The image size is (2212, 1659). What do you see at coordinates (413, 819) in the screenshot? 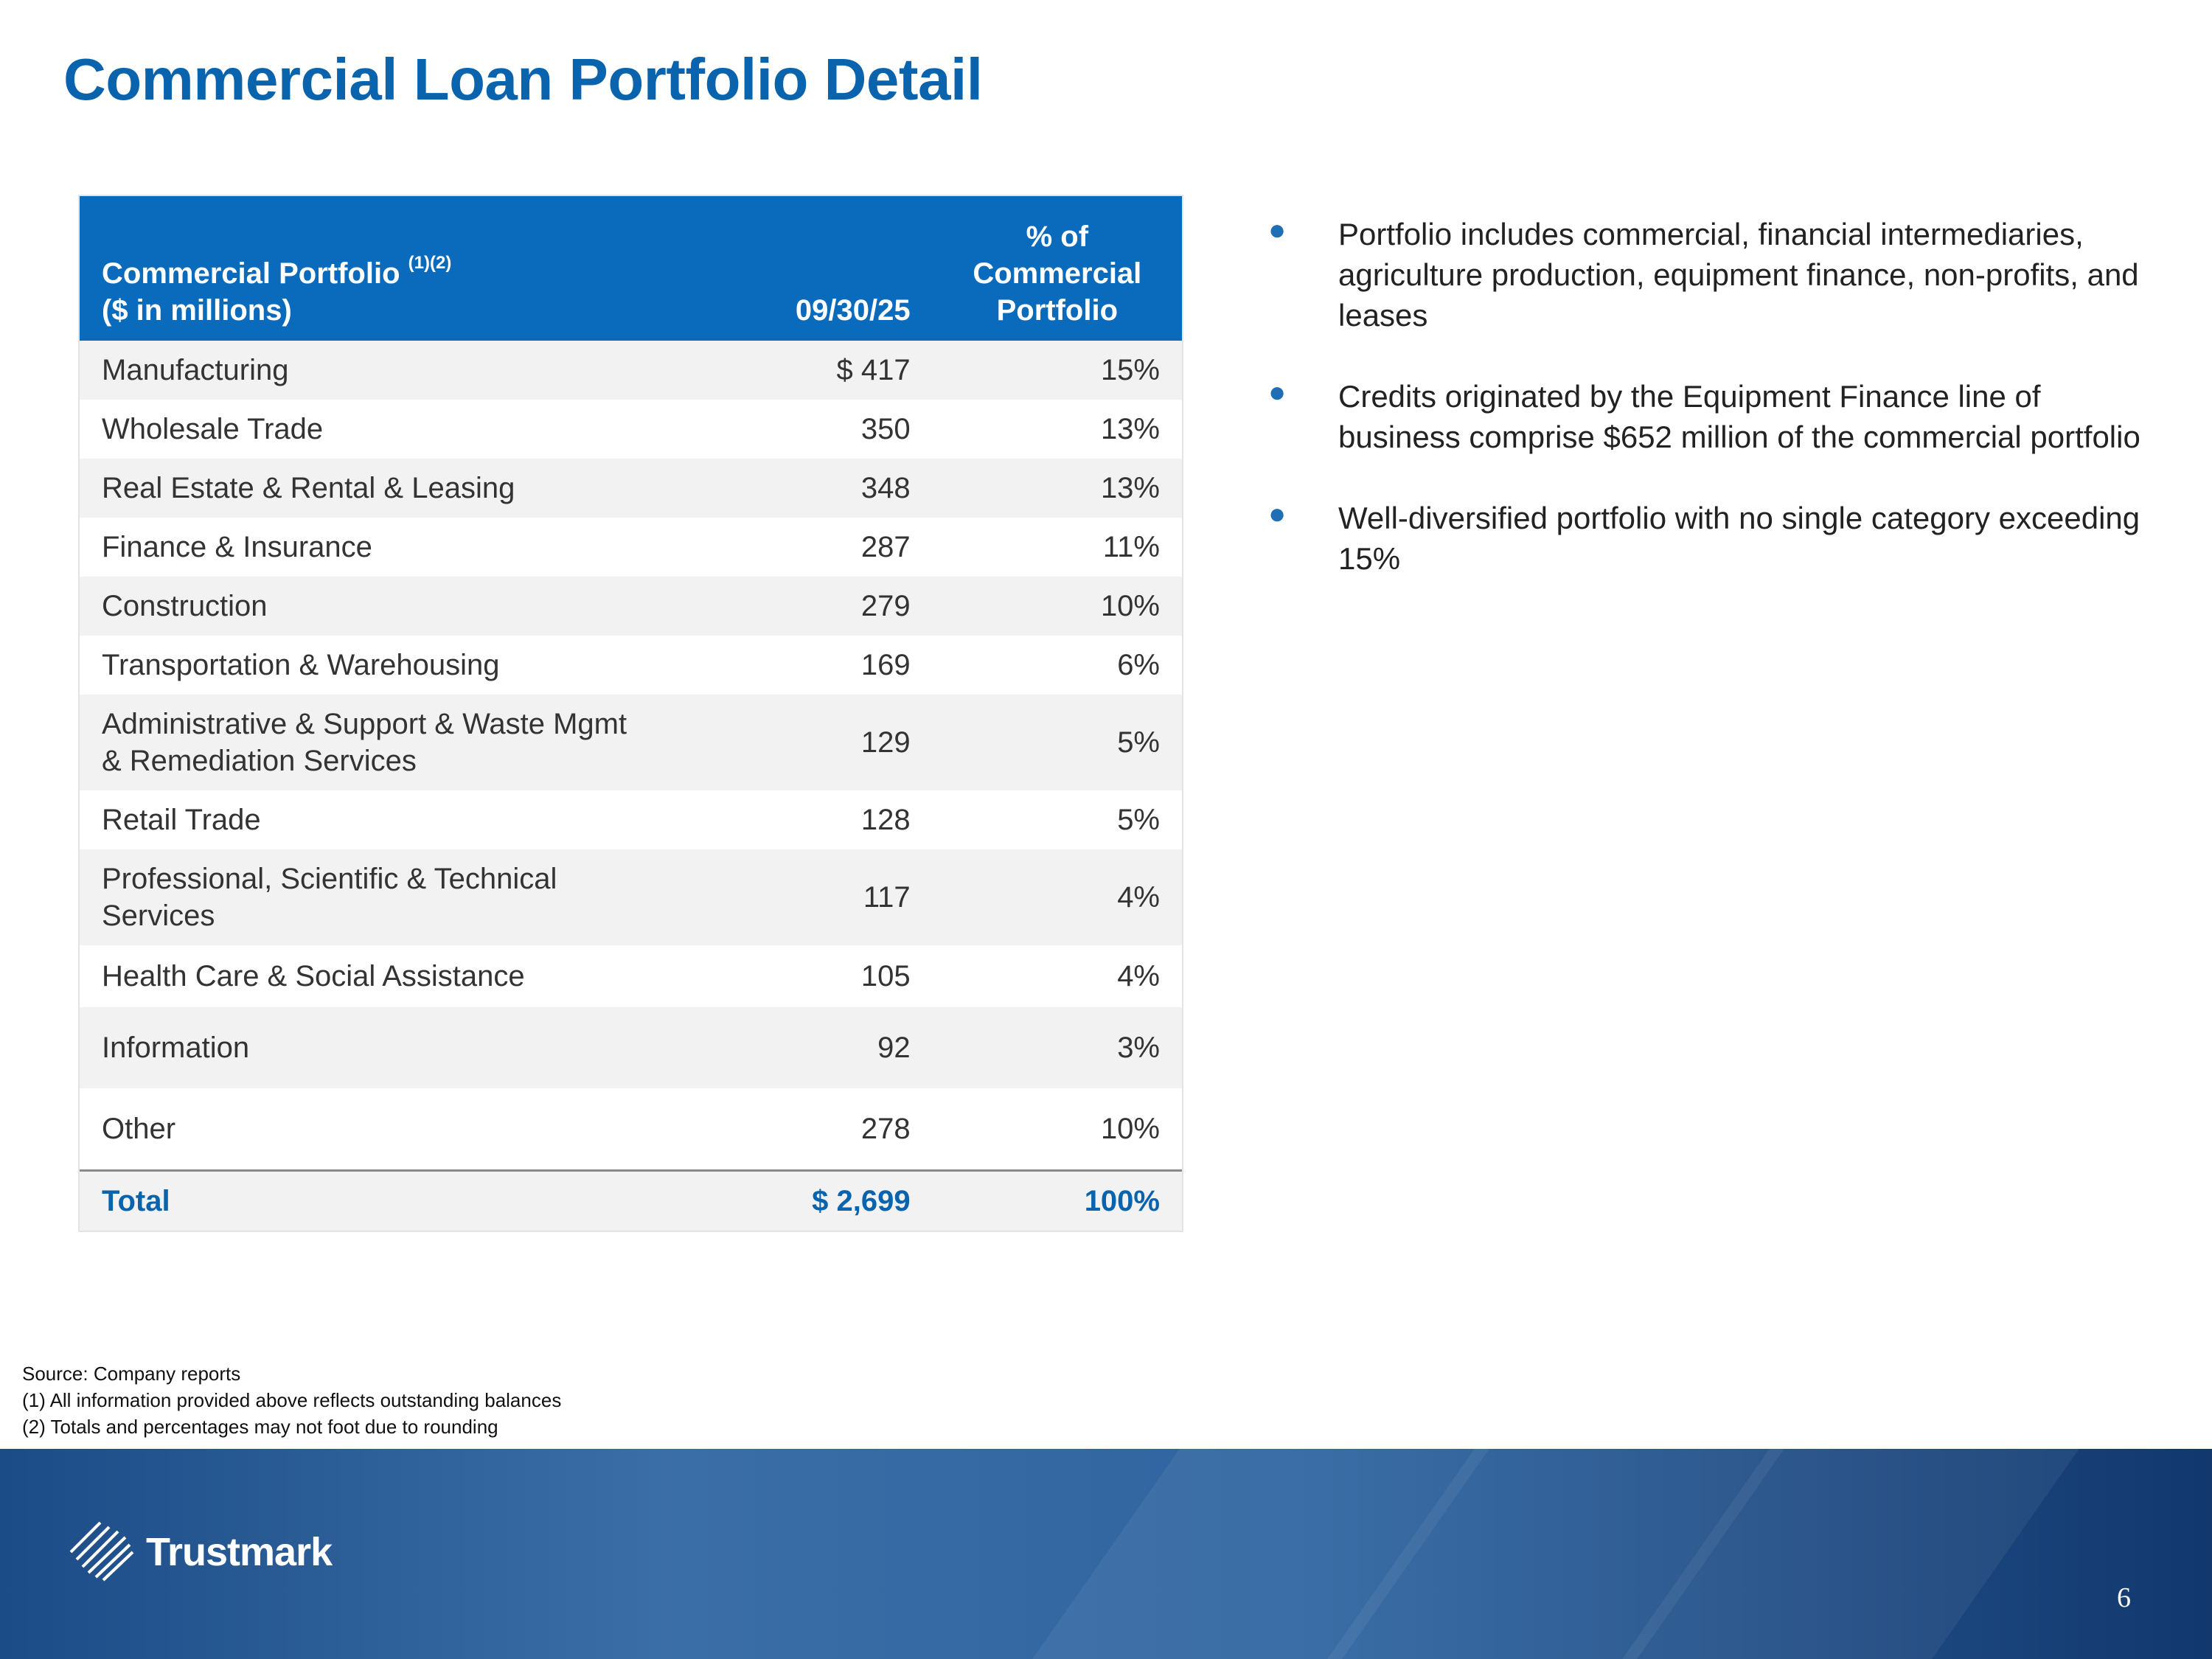
I see `row-label: Retail Trade` at bounding box center [413, 819].